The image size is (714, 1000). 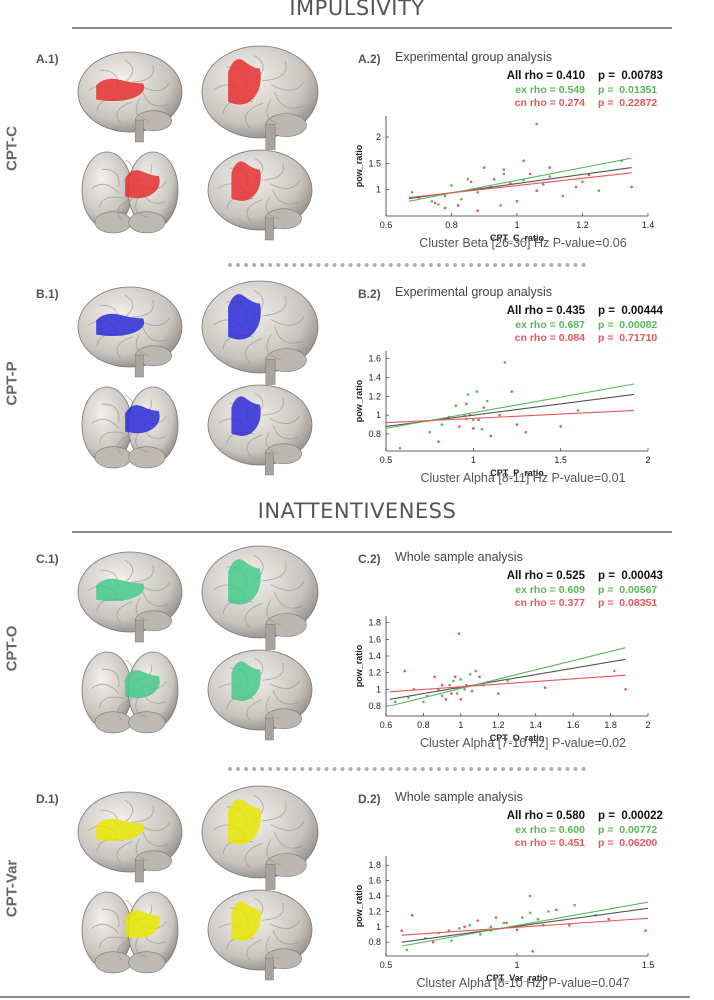 What do you see at coordinates (374, 865) in the screenshot?
I see `y-tick-label: 1.8` at bounding box center [374, 865].